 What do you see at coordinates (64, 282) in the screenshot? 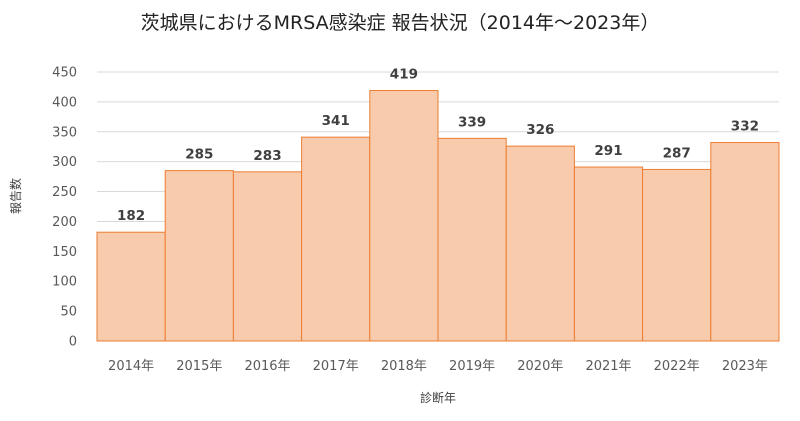
I see `y-tick-label: 100` at bounding box center [64, 282].